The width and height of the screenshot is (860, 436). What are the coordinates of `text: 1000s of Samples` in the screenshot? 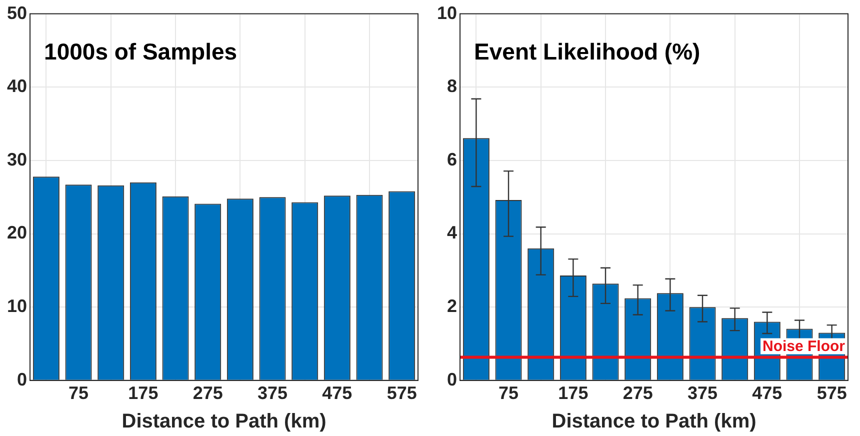 It's located at (141, 51).